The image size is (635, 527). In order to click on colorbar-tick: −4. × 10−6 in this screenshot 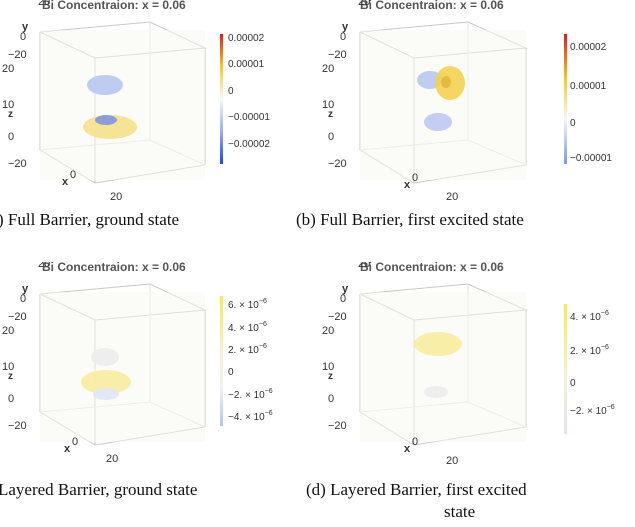, I will do `click(250, 416)`.